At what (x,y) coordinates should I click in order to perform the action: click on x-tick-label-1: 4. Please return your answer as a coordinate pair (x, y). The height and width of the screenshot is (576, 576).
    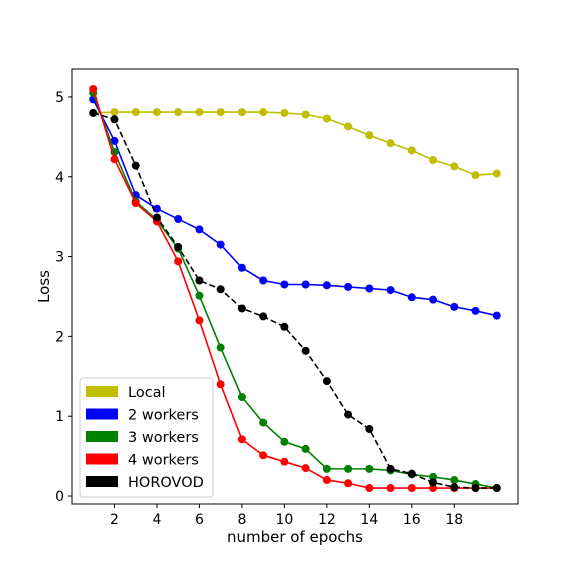
    Looking at the image, I should click on (156, 520).